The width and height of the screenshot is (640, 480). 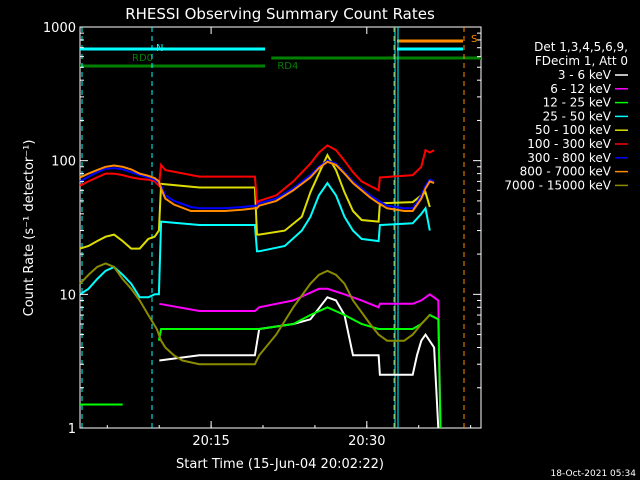 What do you see at coordinates (577, 116) in the screenshot?
I see `legend-label: 25 - 50 keV` at bounding box center [577, 116].